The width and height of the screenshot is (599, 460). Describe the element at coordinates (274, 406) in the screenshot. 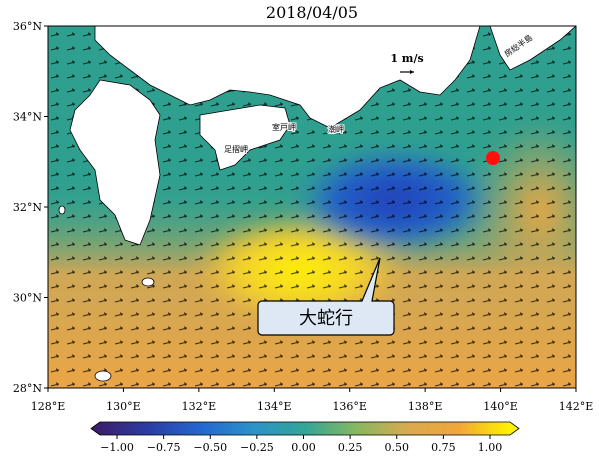

I see `x-tick-label: 134°E` at that location.